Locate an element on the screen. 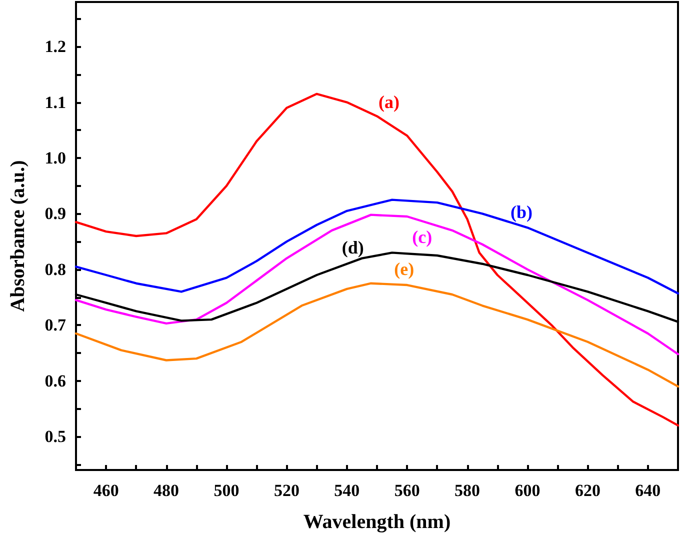 This screenshot has height=541, width=681. x-tick-label: 500 is located at coordinates (227, 490).